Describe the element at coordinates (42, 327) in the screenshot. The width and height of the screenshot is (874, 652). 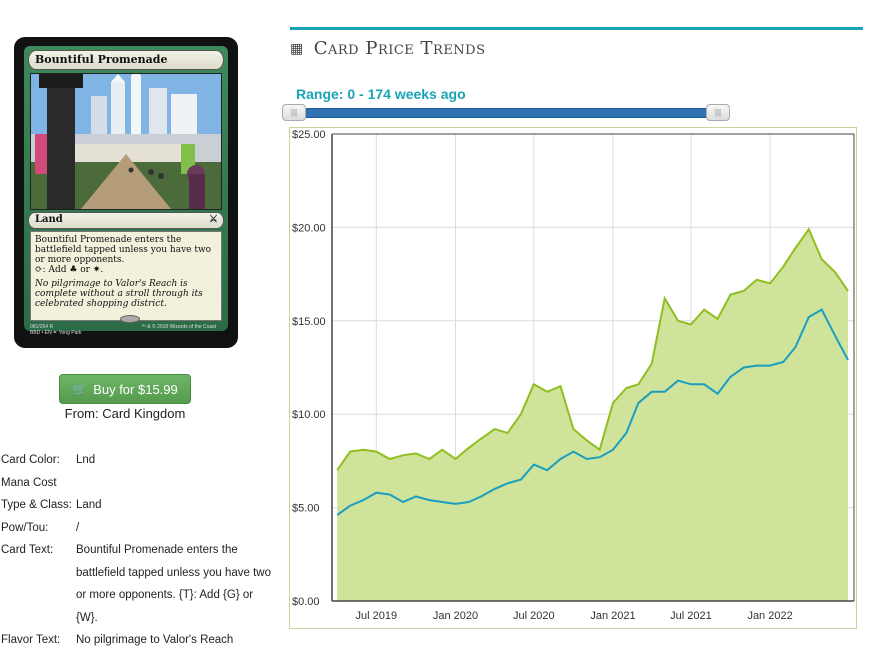
I see `card-collector-number: 081/254 R` at that location.